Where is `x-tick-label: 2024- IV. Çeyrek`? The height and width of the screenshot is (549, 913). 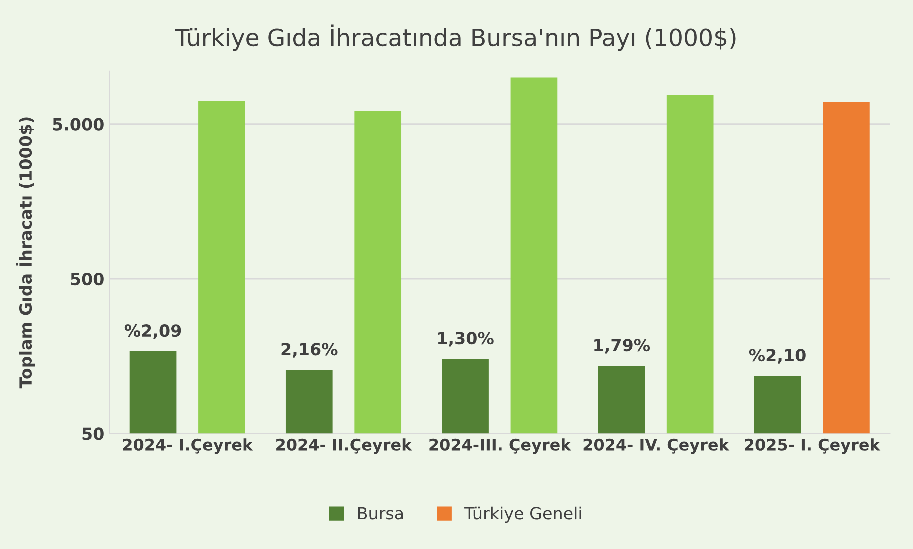 x-tick-label: 2024- IV. Çeyrek is located at coordinates (657, 446).